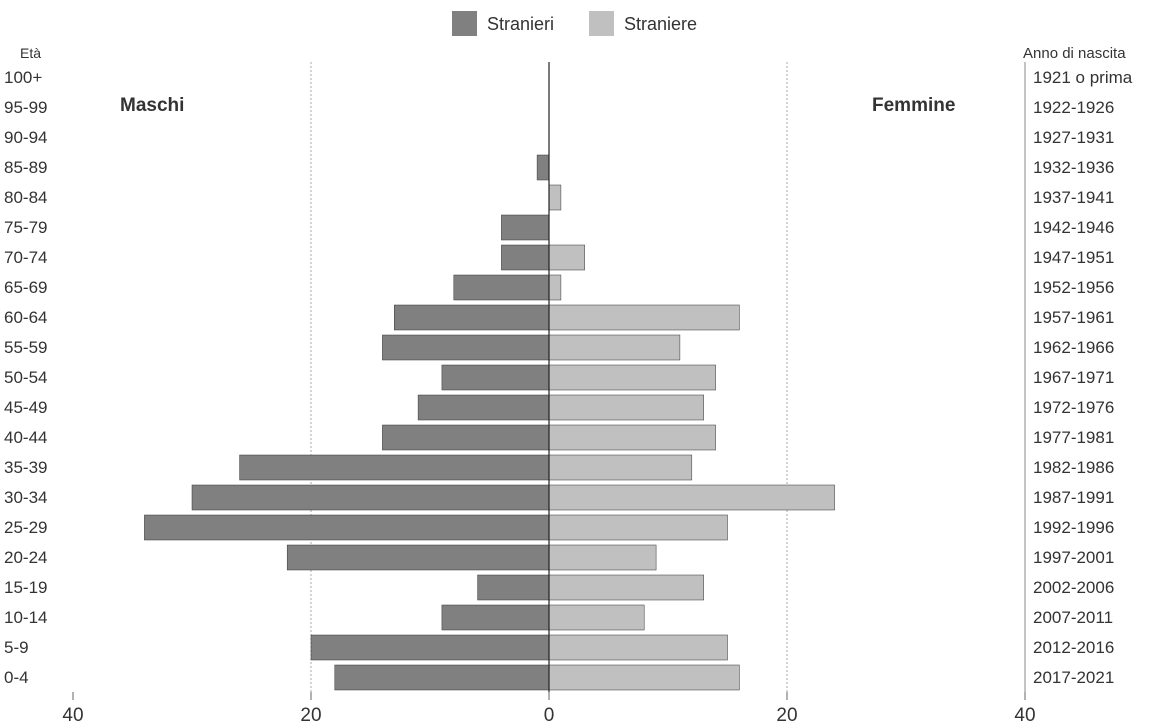 This screenshot has width=1163, height=725. What do you see at coordinates (152, 105) in the screenshot?
I see `maschi-label: Maschi` at bounding box center [152, 105].